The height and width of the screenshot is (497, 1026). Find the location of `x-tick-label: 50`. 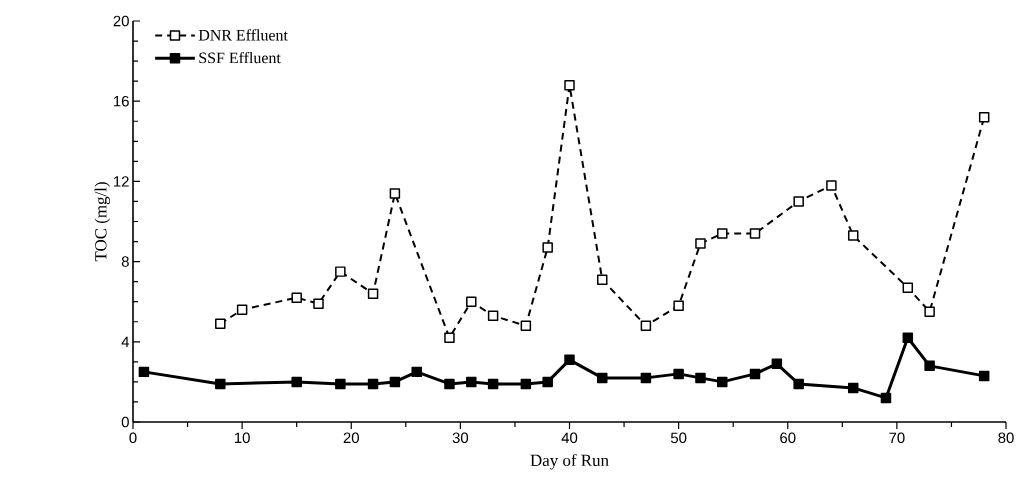

x-tick-label: 50 is located at coordinates (678, 438).